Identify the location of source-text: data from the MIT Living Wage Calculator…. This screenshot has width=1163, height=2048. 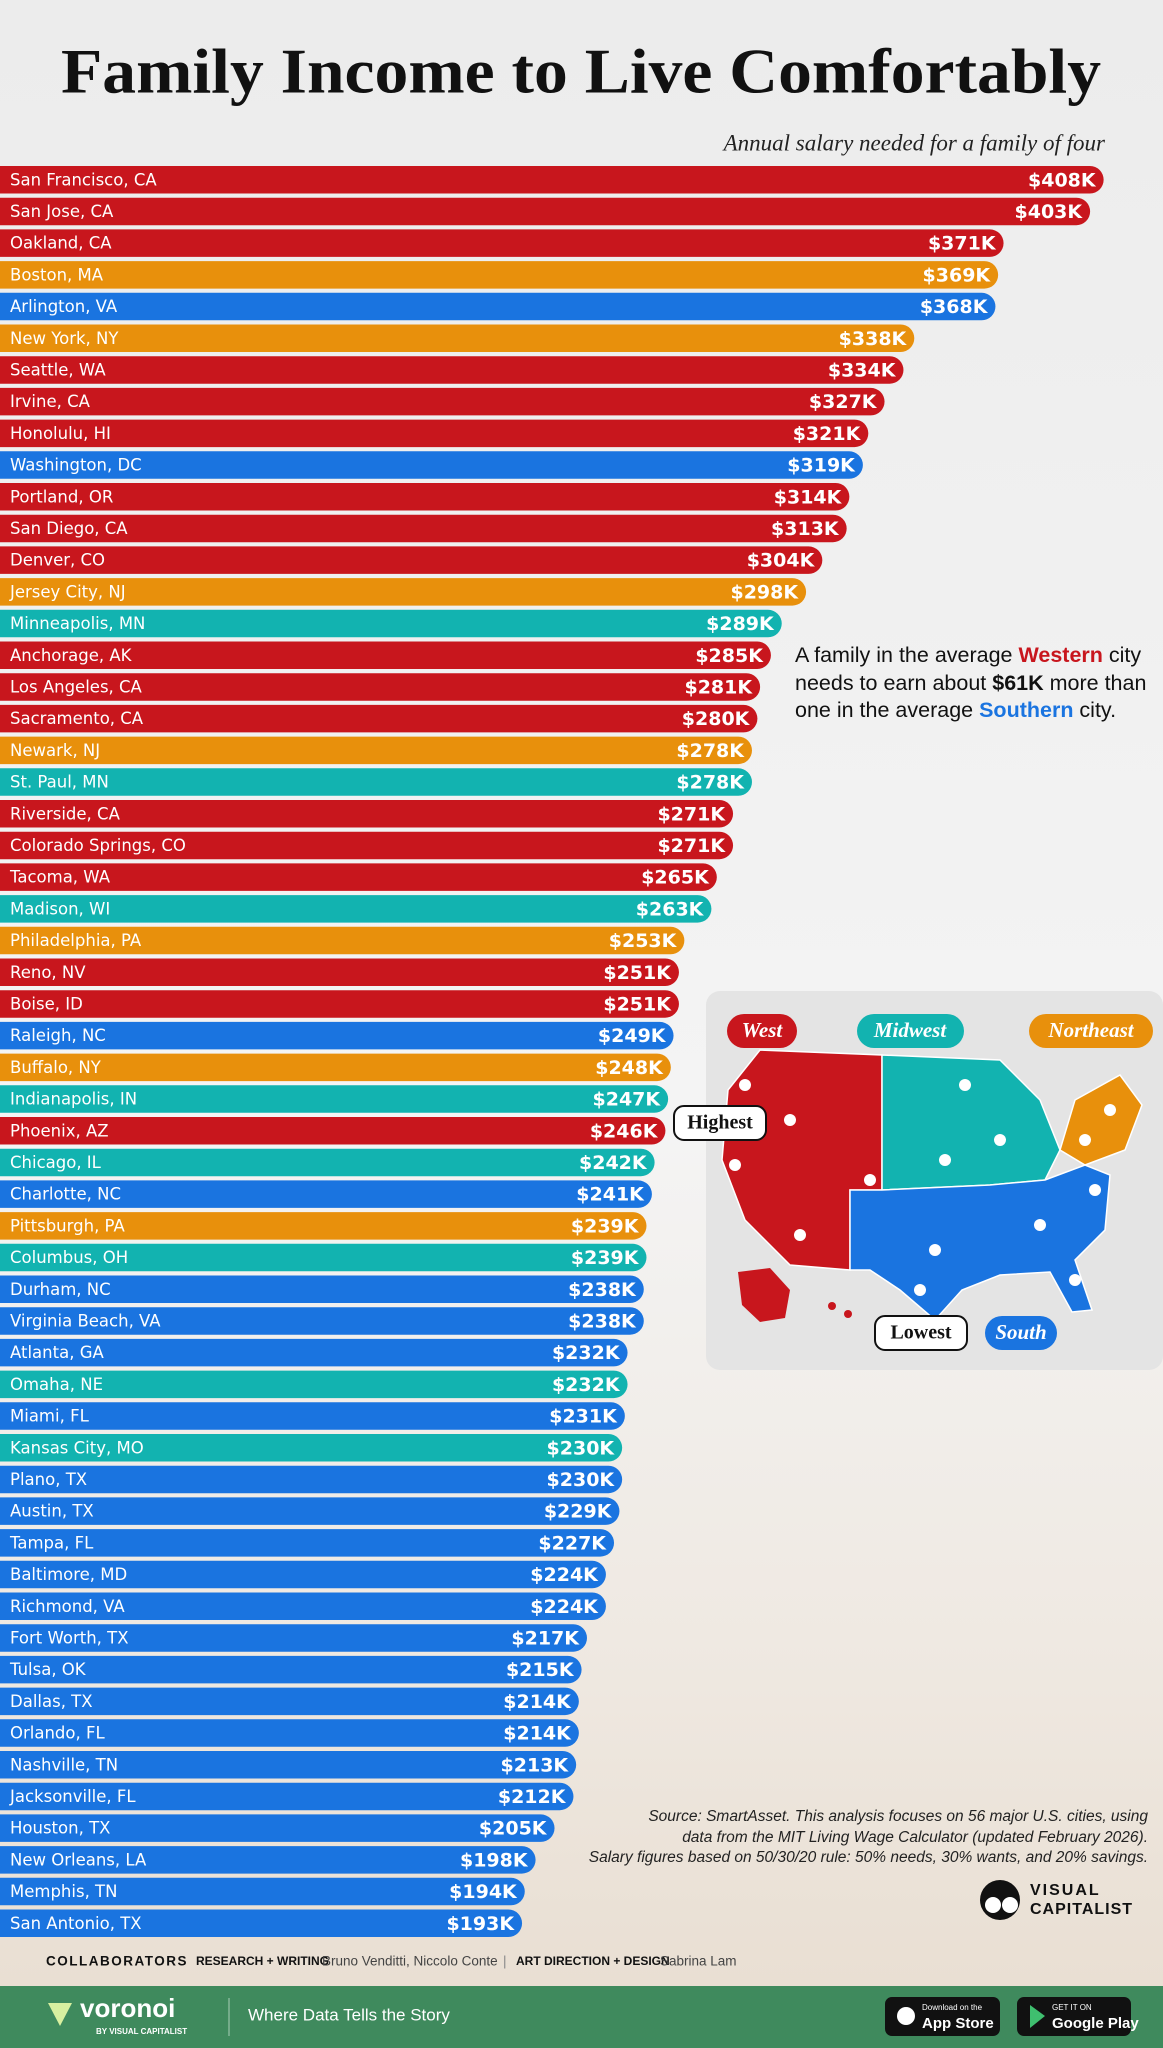
(915, 1837).